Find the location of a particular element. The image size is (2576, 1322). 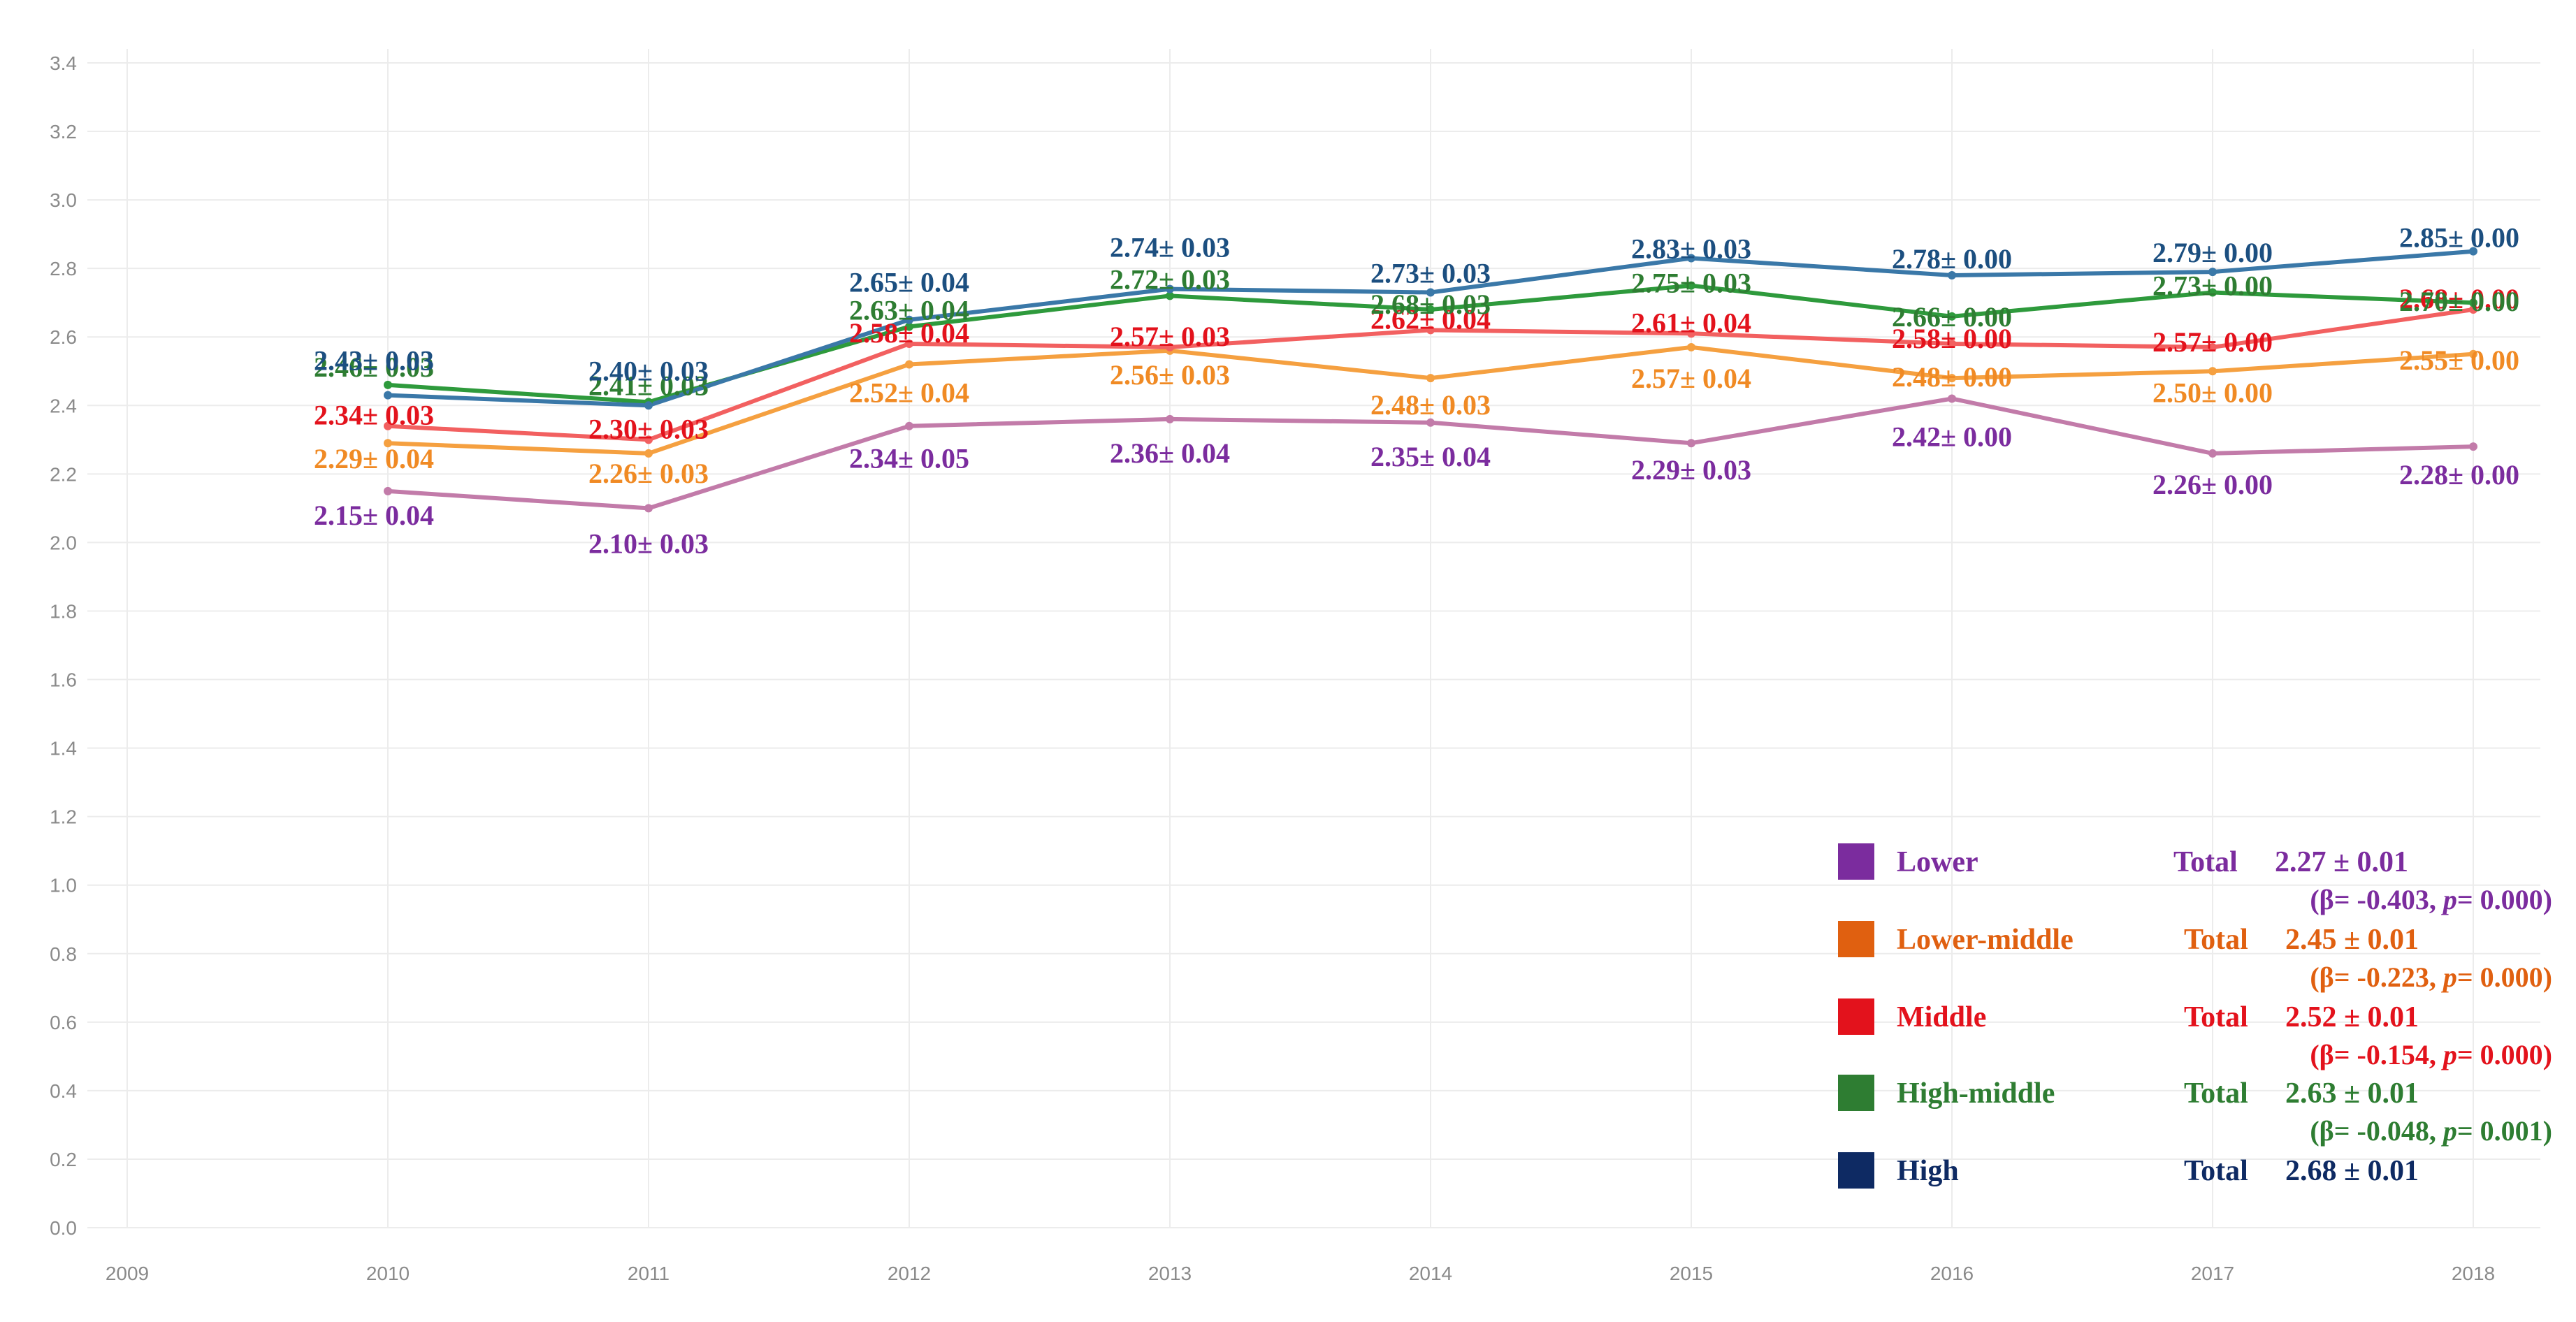

legend-label-high: High is located at coordinates (1928, 1171).